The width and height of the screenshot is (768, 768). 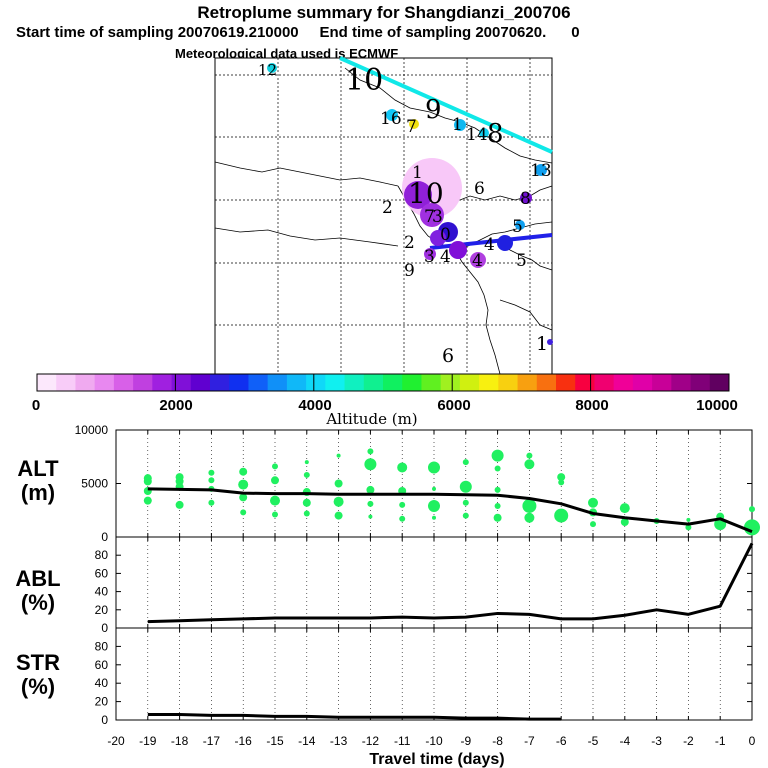 I want to click on map-label: 8, so click(x=495, y=134).